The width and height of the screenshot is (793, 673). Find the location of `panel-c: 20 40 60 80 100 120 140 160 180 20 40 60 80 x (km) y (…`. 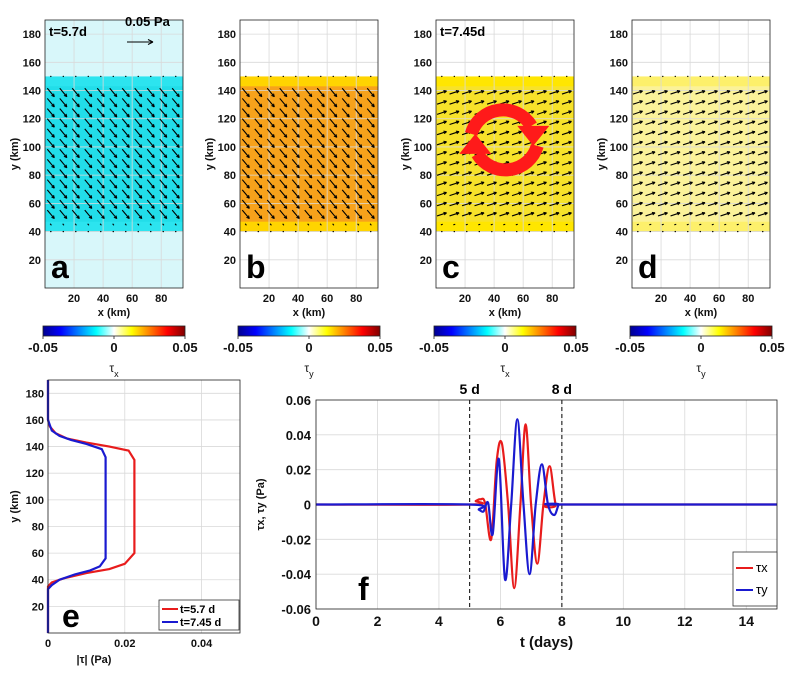

panel-c: 20 40 60 80 100 120 140 160 180 20 40 60 80 x (km) y (… is located at coordinates (494, 199).